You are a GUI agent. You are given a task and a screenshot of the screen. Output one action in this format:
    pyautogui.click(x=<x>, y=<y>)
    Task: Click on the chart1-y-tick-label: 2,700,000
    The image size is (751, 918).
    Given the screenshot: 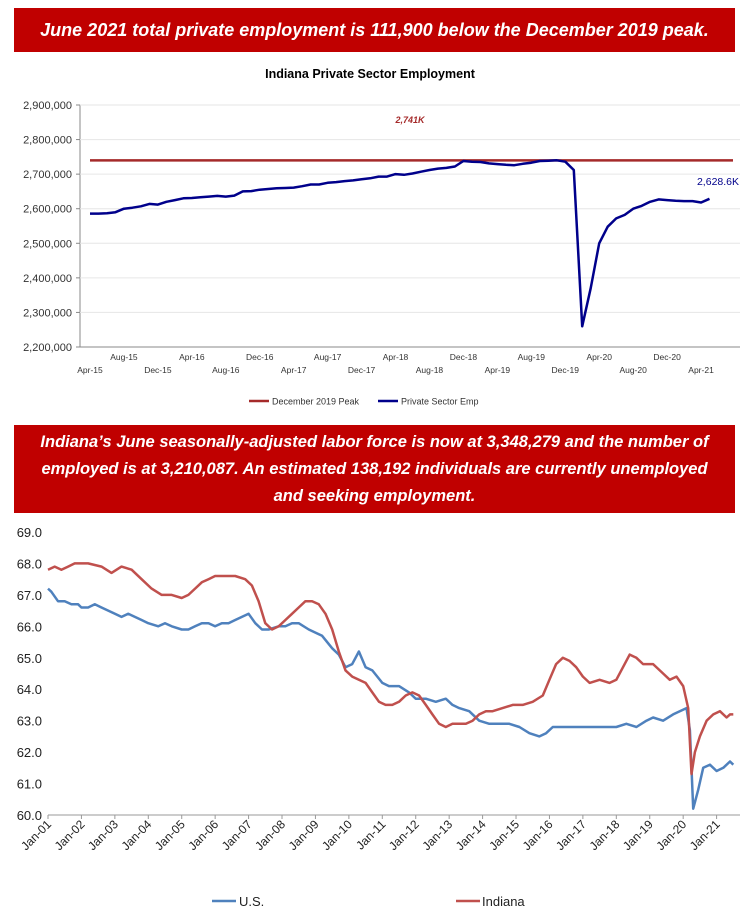 What is the action you would take?
    pyautogui.click(x=47, y=175)
    